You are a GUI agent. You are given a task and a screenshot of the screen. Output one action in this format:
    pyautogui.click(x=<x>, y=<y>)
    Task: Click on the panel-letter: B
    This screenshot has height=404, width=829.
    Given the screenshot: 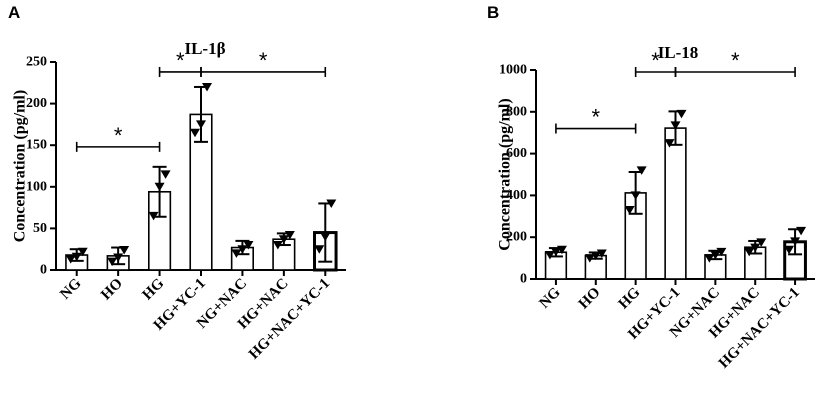 What is the action you would take?
    pyautogui.click(x=493, y=12)
    